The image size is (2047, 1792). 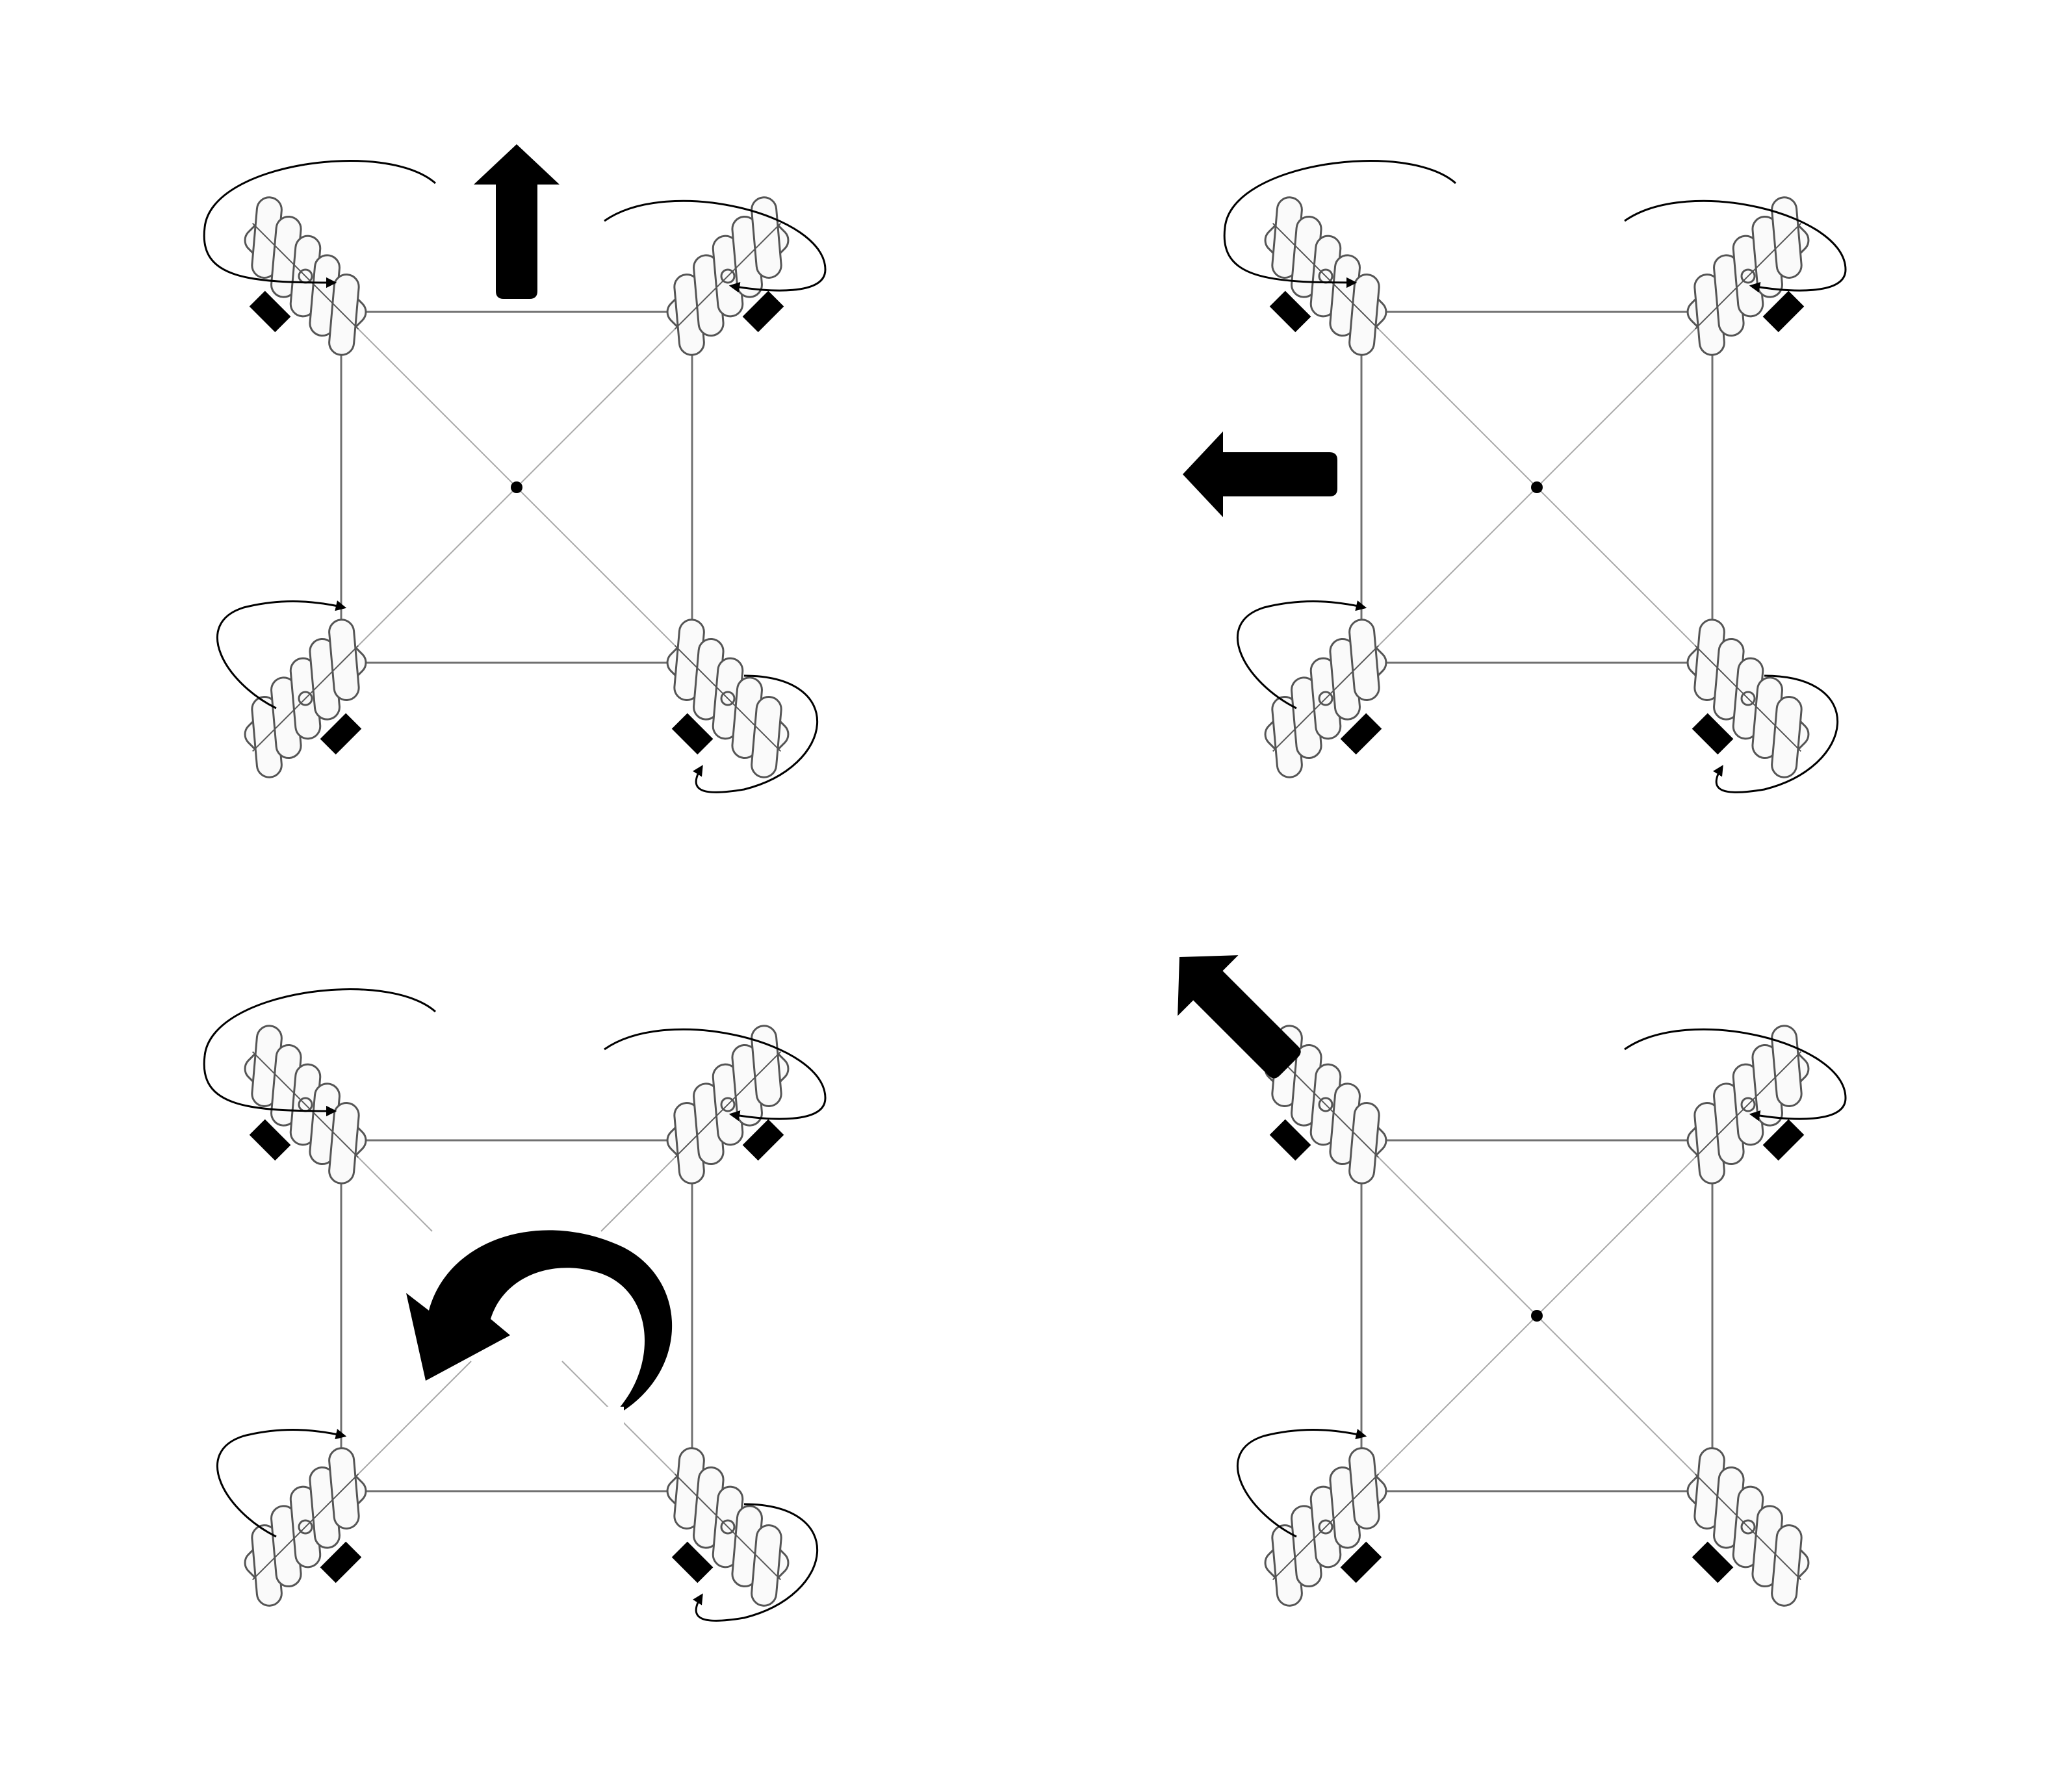 I want to click on panel-forward, so click(x=515, y=468).